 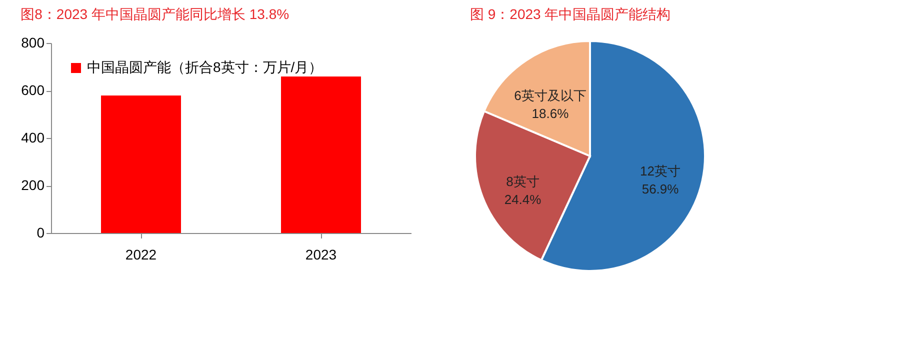 I want to click on y-tick-label: 0, so click(x=40, y=232).